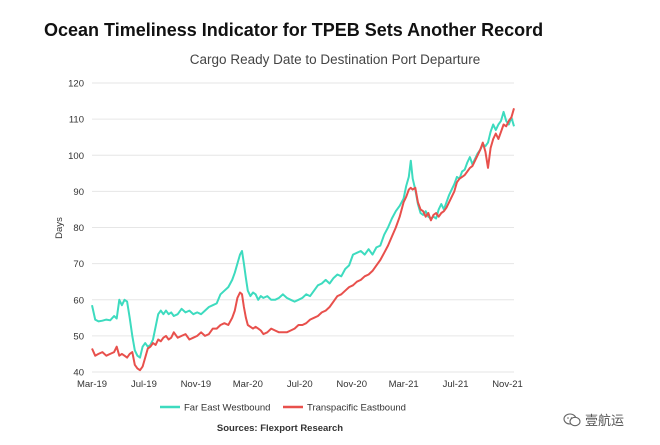 Image resolution: width=660 pixels, height=445 pixels. What do you see at coordinates (605, 420) in the screenshot?
I see `watermark-text: 壹航运` at bounding box center [605, 420].